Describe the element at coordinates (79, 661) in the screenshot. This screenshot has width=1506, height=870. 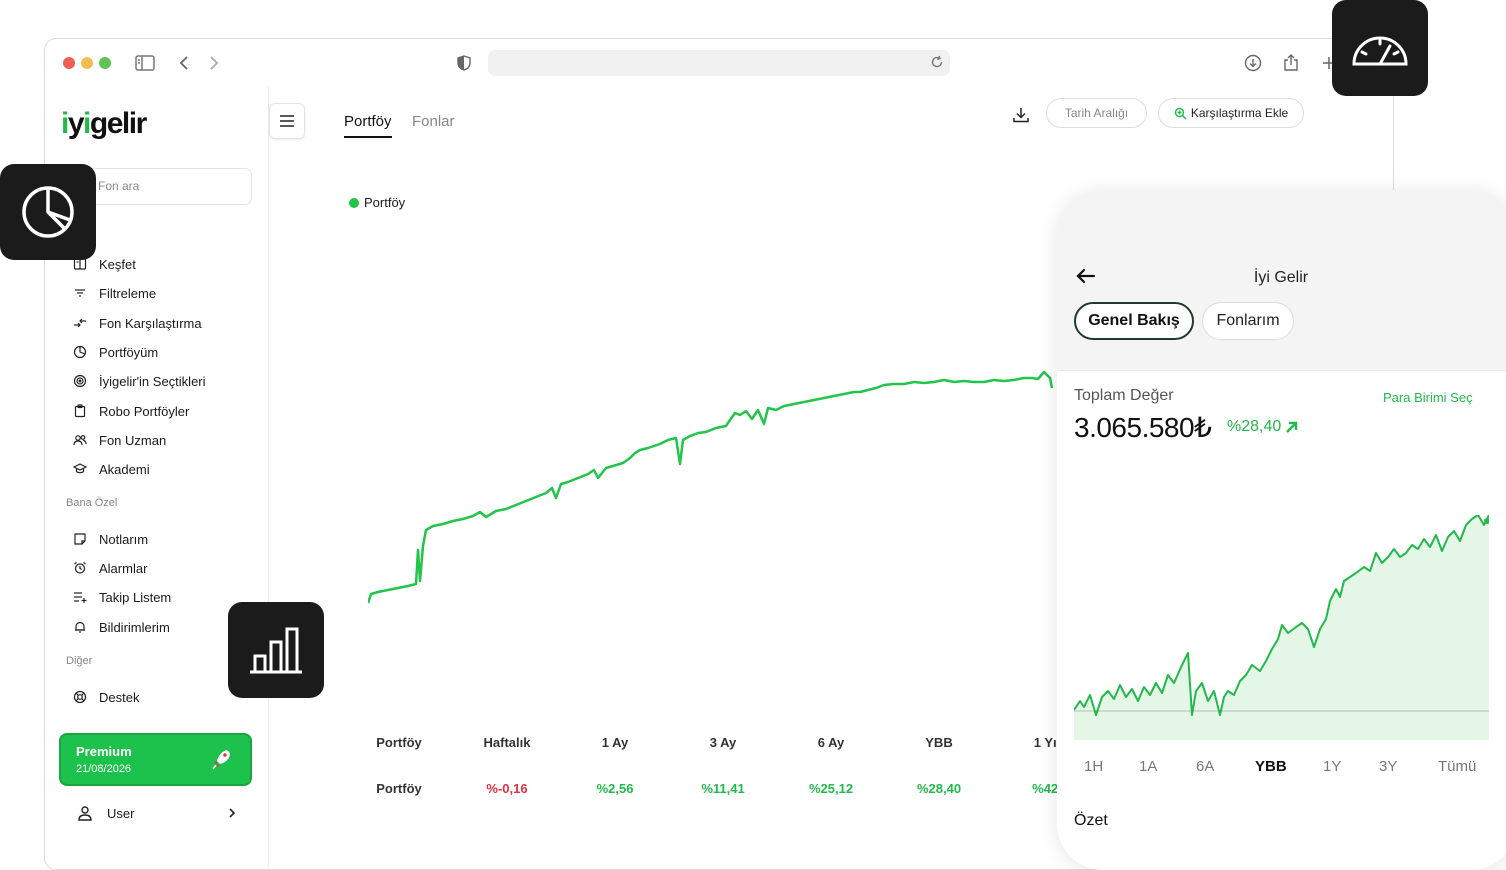
I see `section-title-diger: Diğer` at that location.